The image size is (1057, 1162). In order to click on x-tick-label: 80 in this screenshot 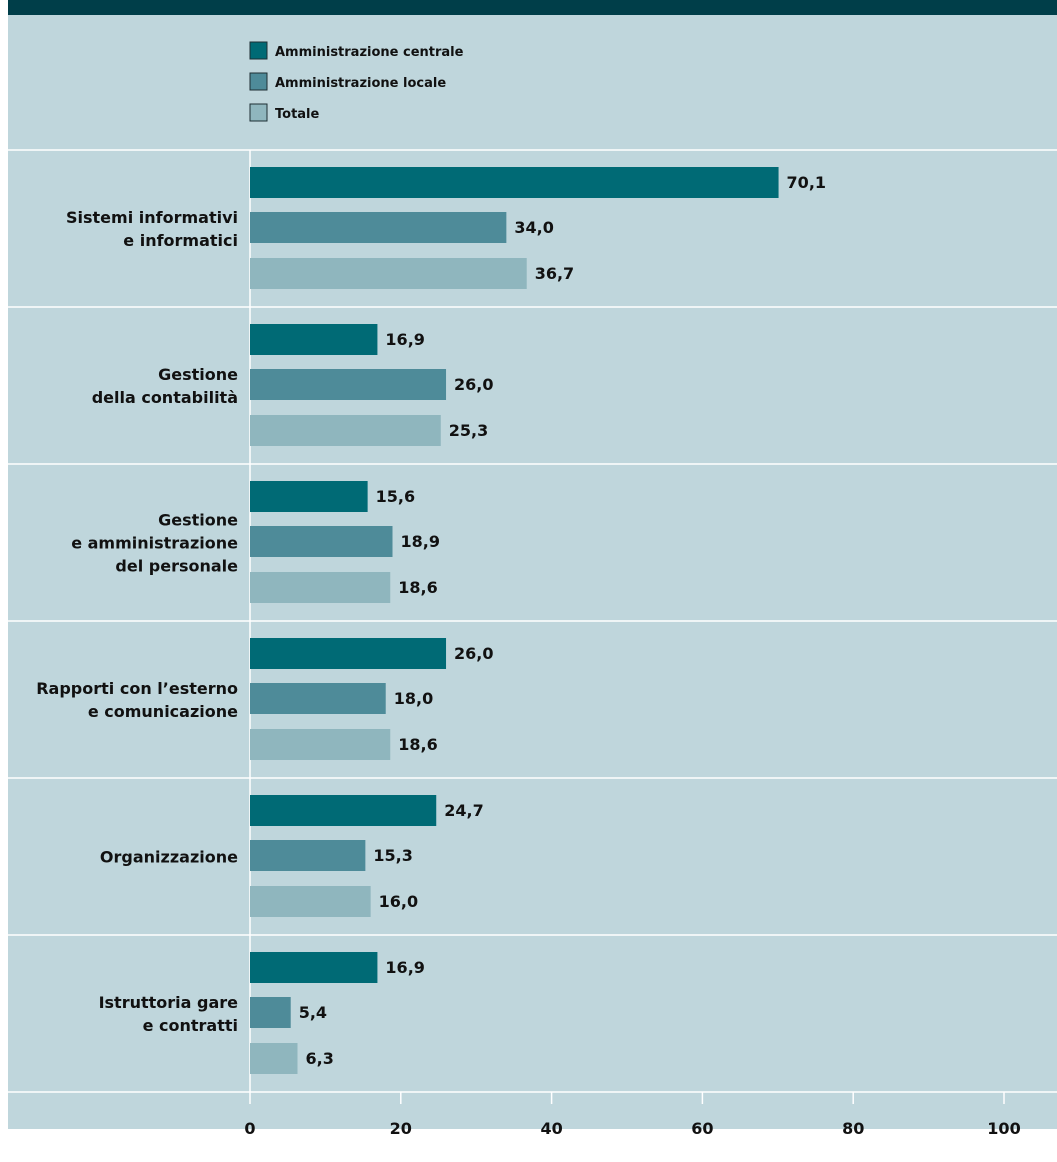, I will do `click(853, 1128)`.